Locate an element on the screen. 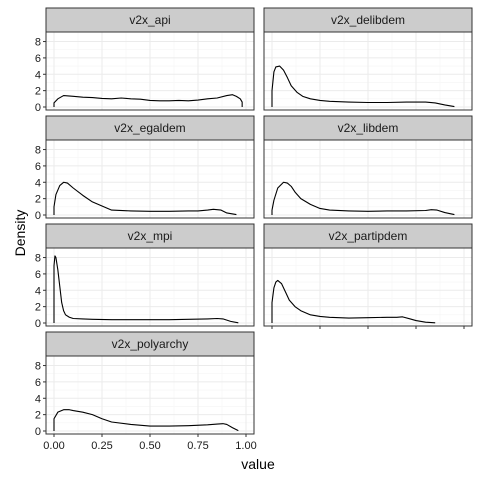 This screenshot has height=480, width=480. density-line-v2x_api is located at coordinates (148, 100).